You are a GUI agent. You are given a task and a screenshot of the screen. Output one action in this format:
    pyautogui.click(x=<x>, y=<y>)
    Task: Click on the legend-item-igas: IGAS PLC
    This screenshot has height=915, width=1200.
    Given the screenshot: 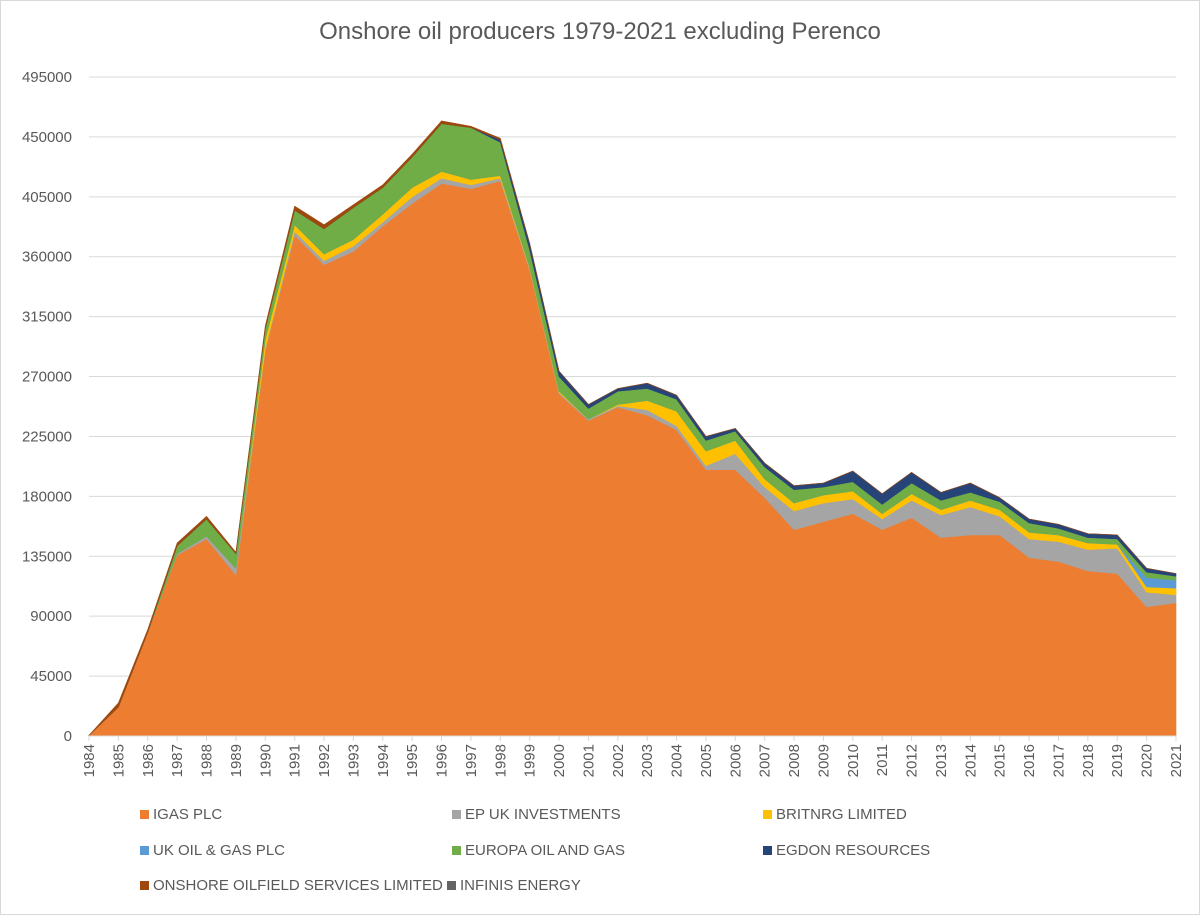 What is the action you would take?
    pyautogui.click(x=181, y=814)
    